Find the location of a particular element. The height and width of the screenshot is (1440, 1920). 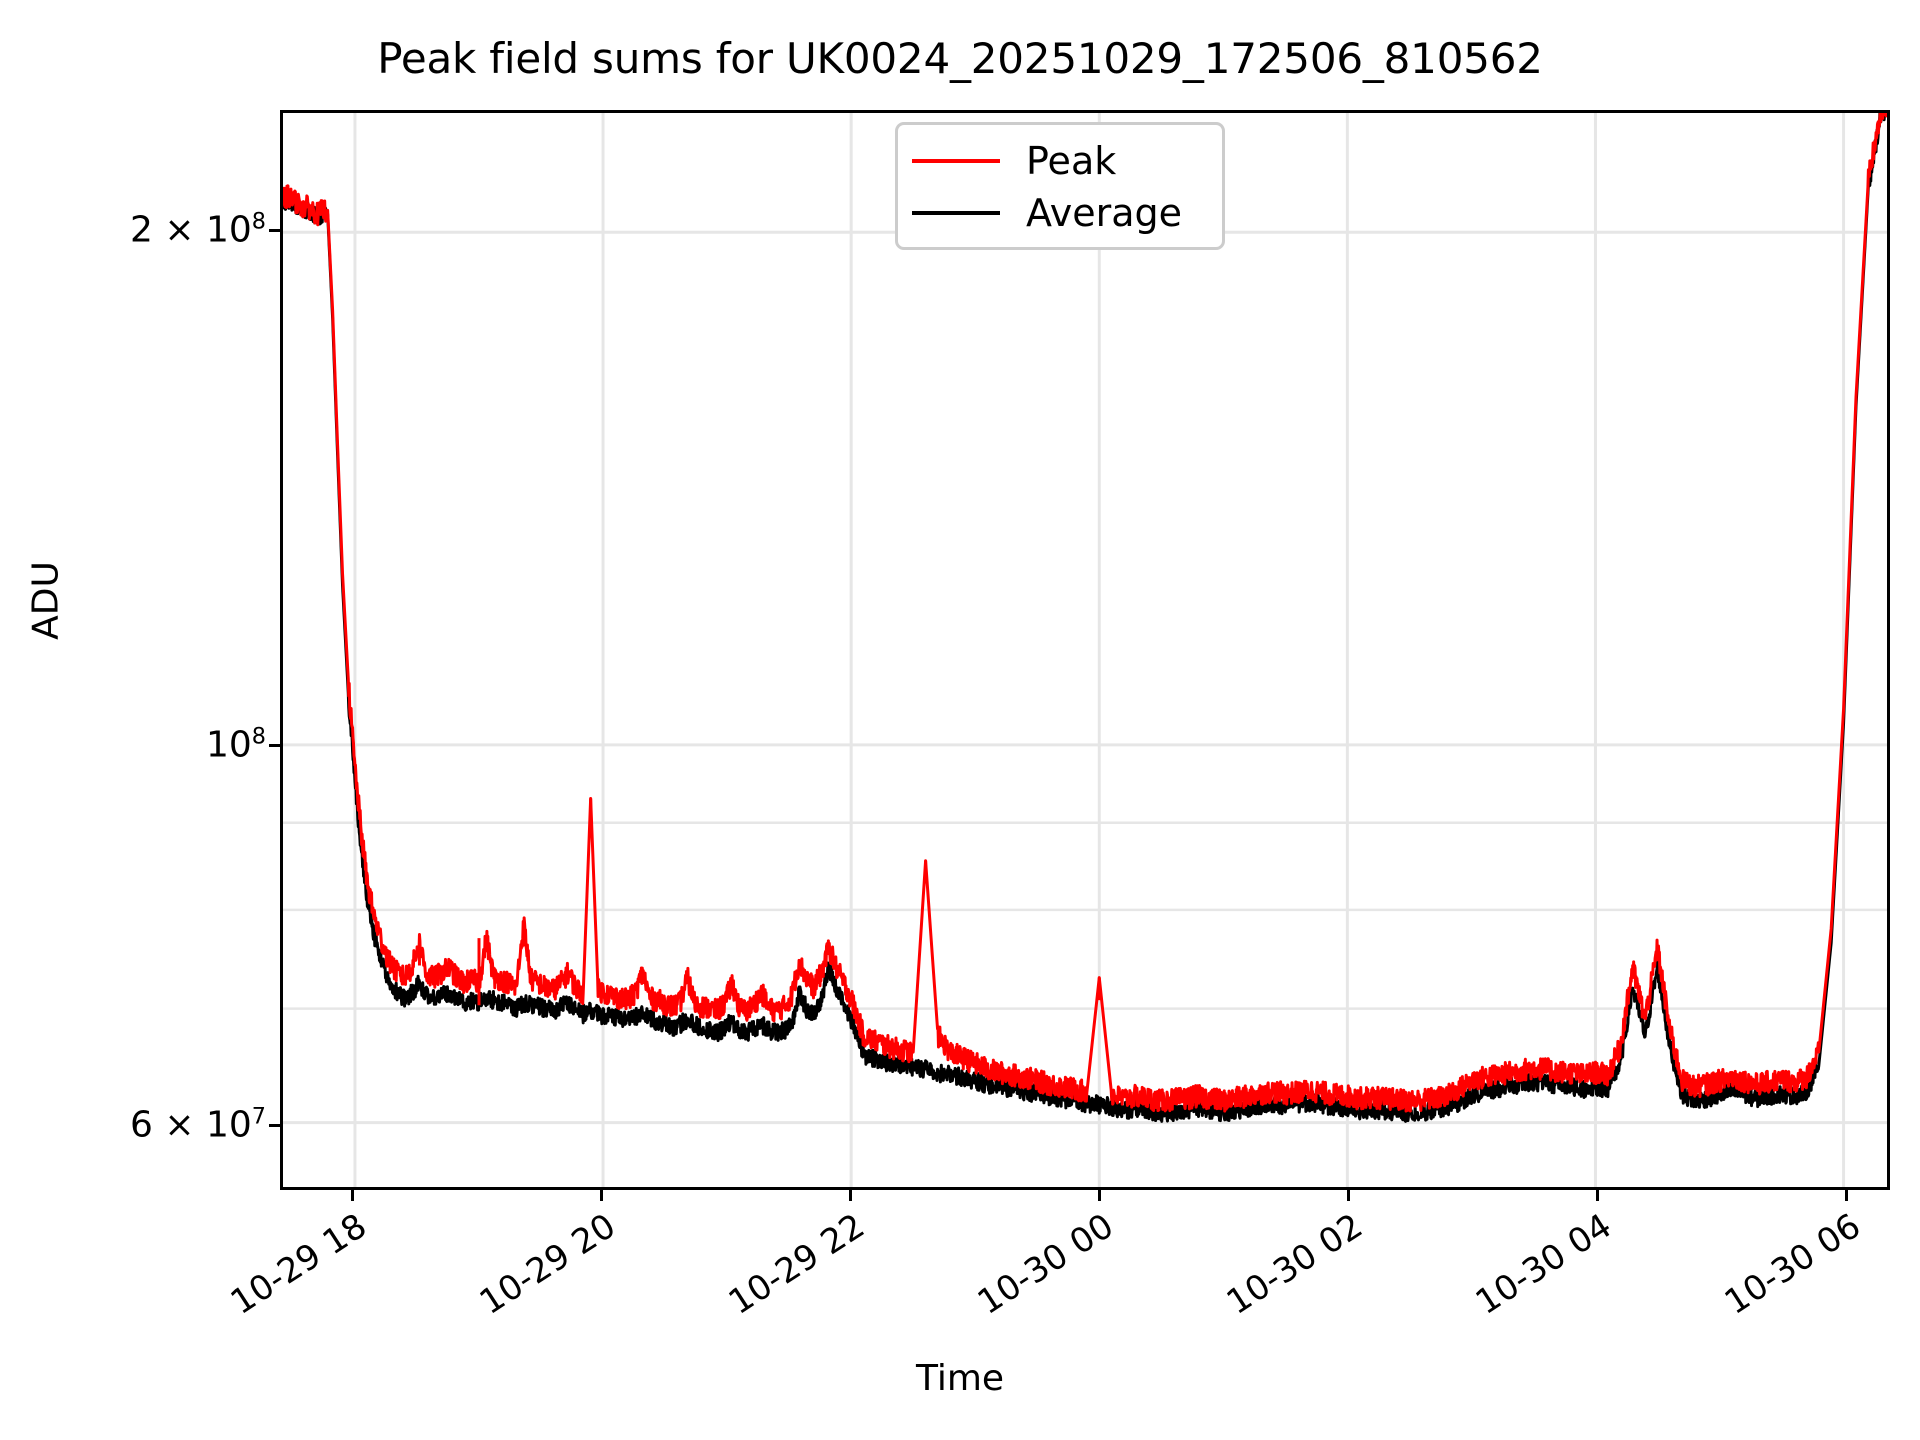

legend-item-peak: Peak is located at coordinates (1060, 161).